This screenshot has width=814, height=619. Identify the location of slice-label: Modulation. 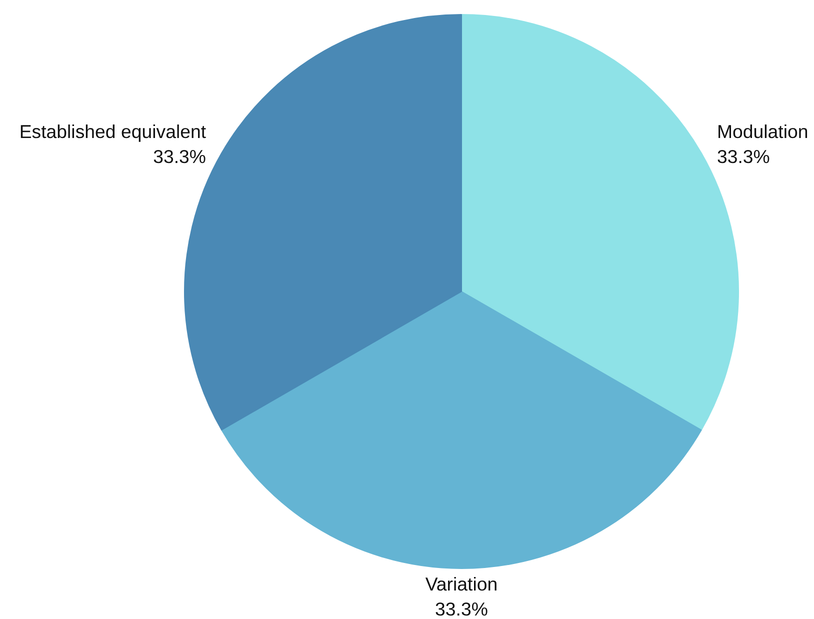
(762, 131).